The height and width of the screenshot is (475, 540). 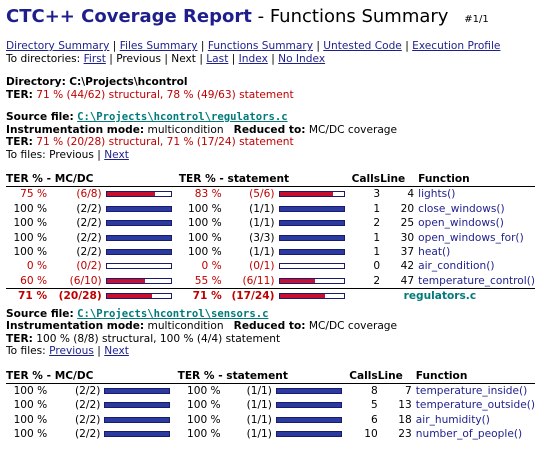 I want to click on function-cell: temperature_control(), so click(x=474, y=281).